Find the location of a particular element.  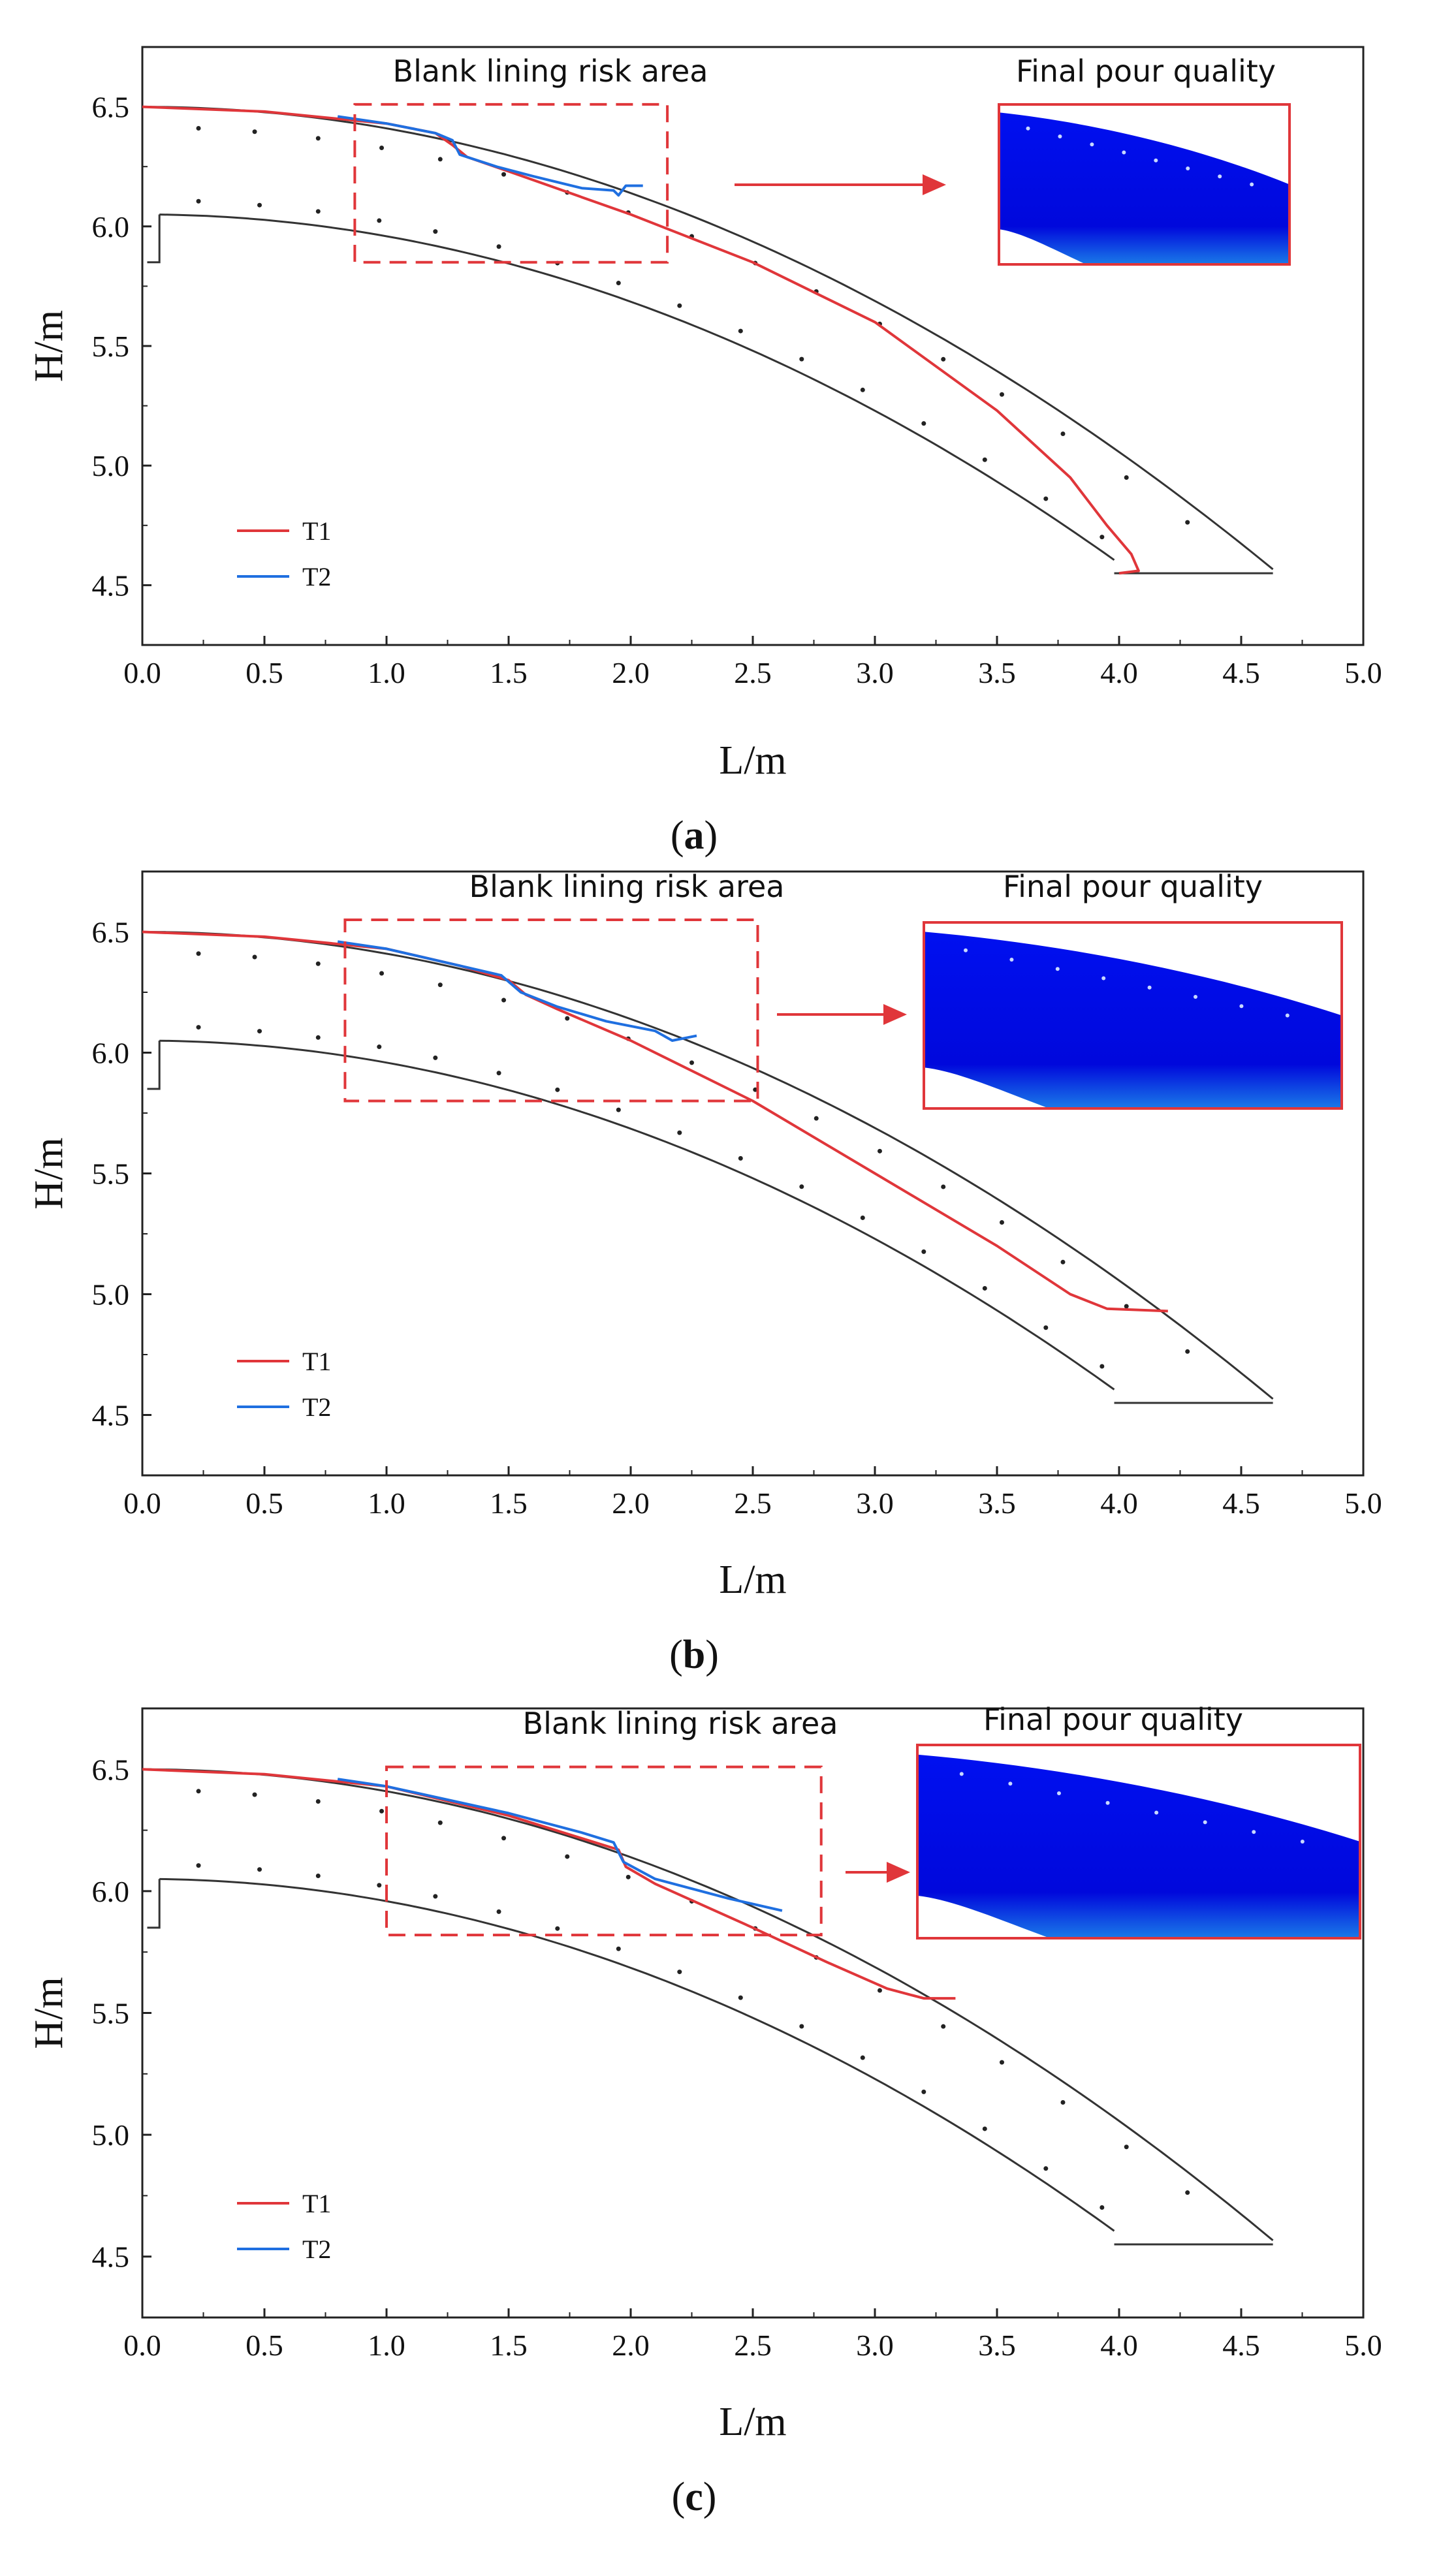

inset-frame is located at coordinates (1139, 1842).